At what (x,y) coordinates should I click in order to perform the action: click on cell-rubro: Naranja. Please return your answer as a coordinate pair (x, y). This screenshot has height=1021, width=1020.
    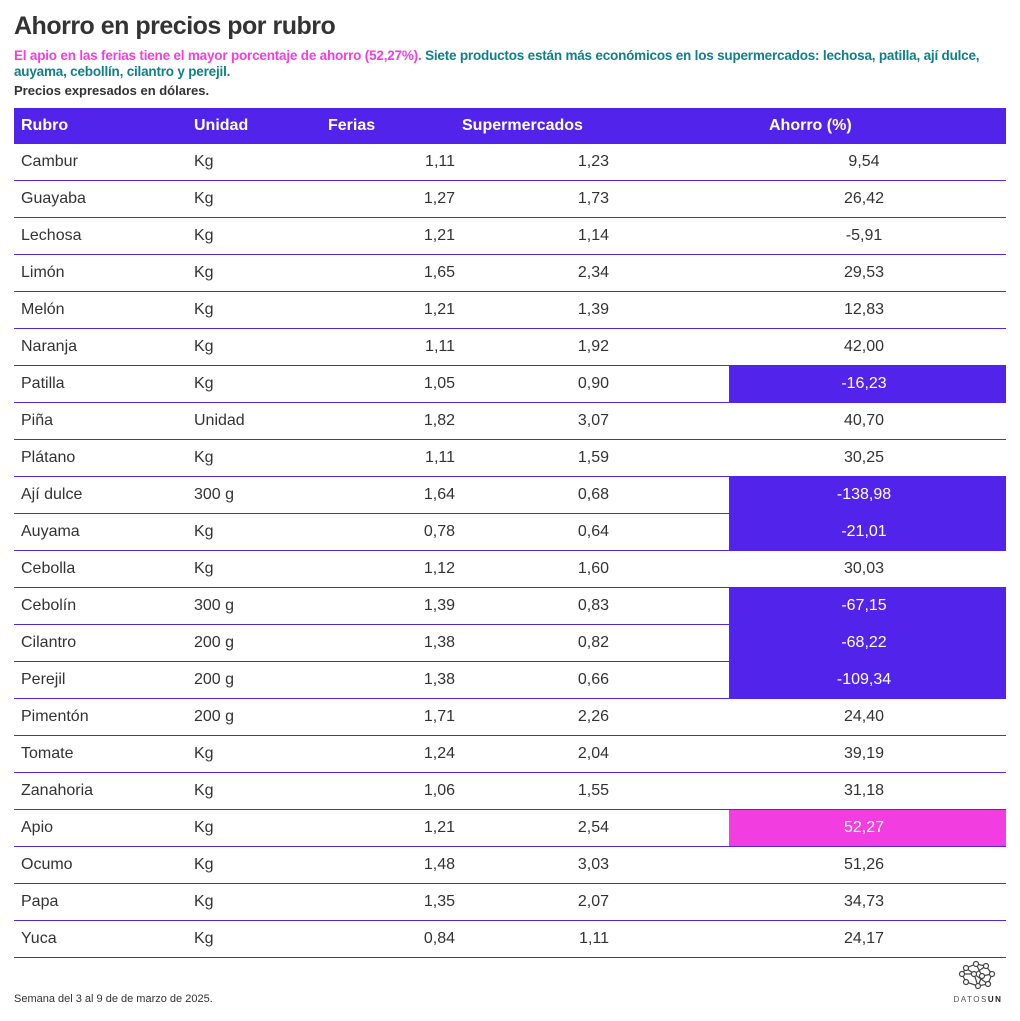
    Looking at the image, I should click on (100, 347).